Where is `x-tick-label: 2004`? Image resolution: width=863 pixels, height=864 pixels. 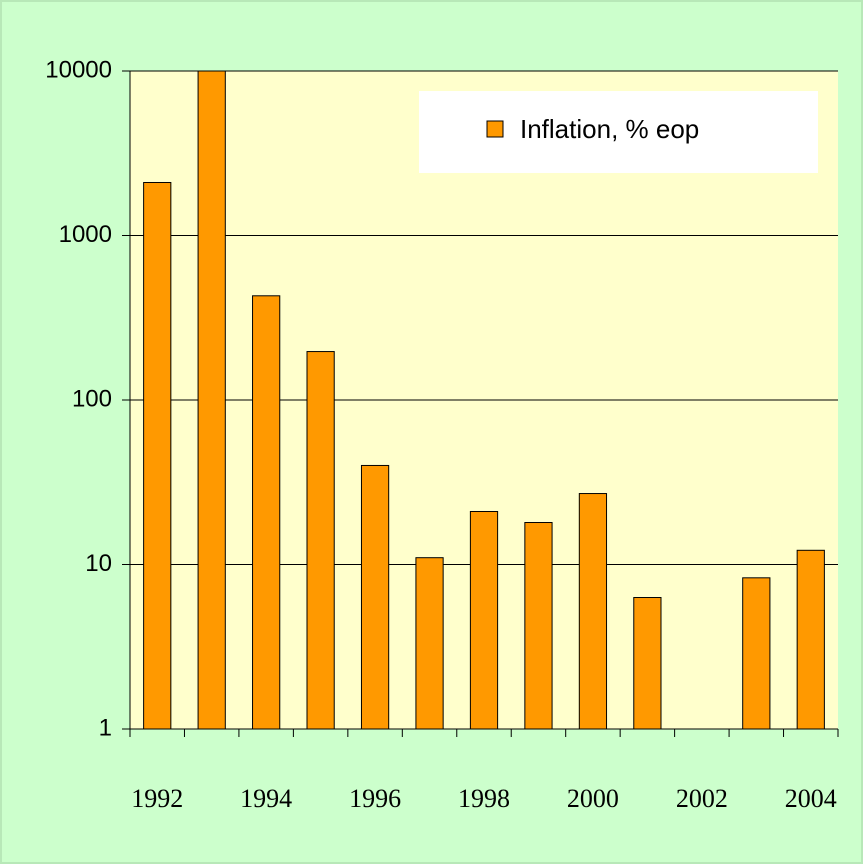
x-tick-label: 2004 is located at coordinates (811, 798).